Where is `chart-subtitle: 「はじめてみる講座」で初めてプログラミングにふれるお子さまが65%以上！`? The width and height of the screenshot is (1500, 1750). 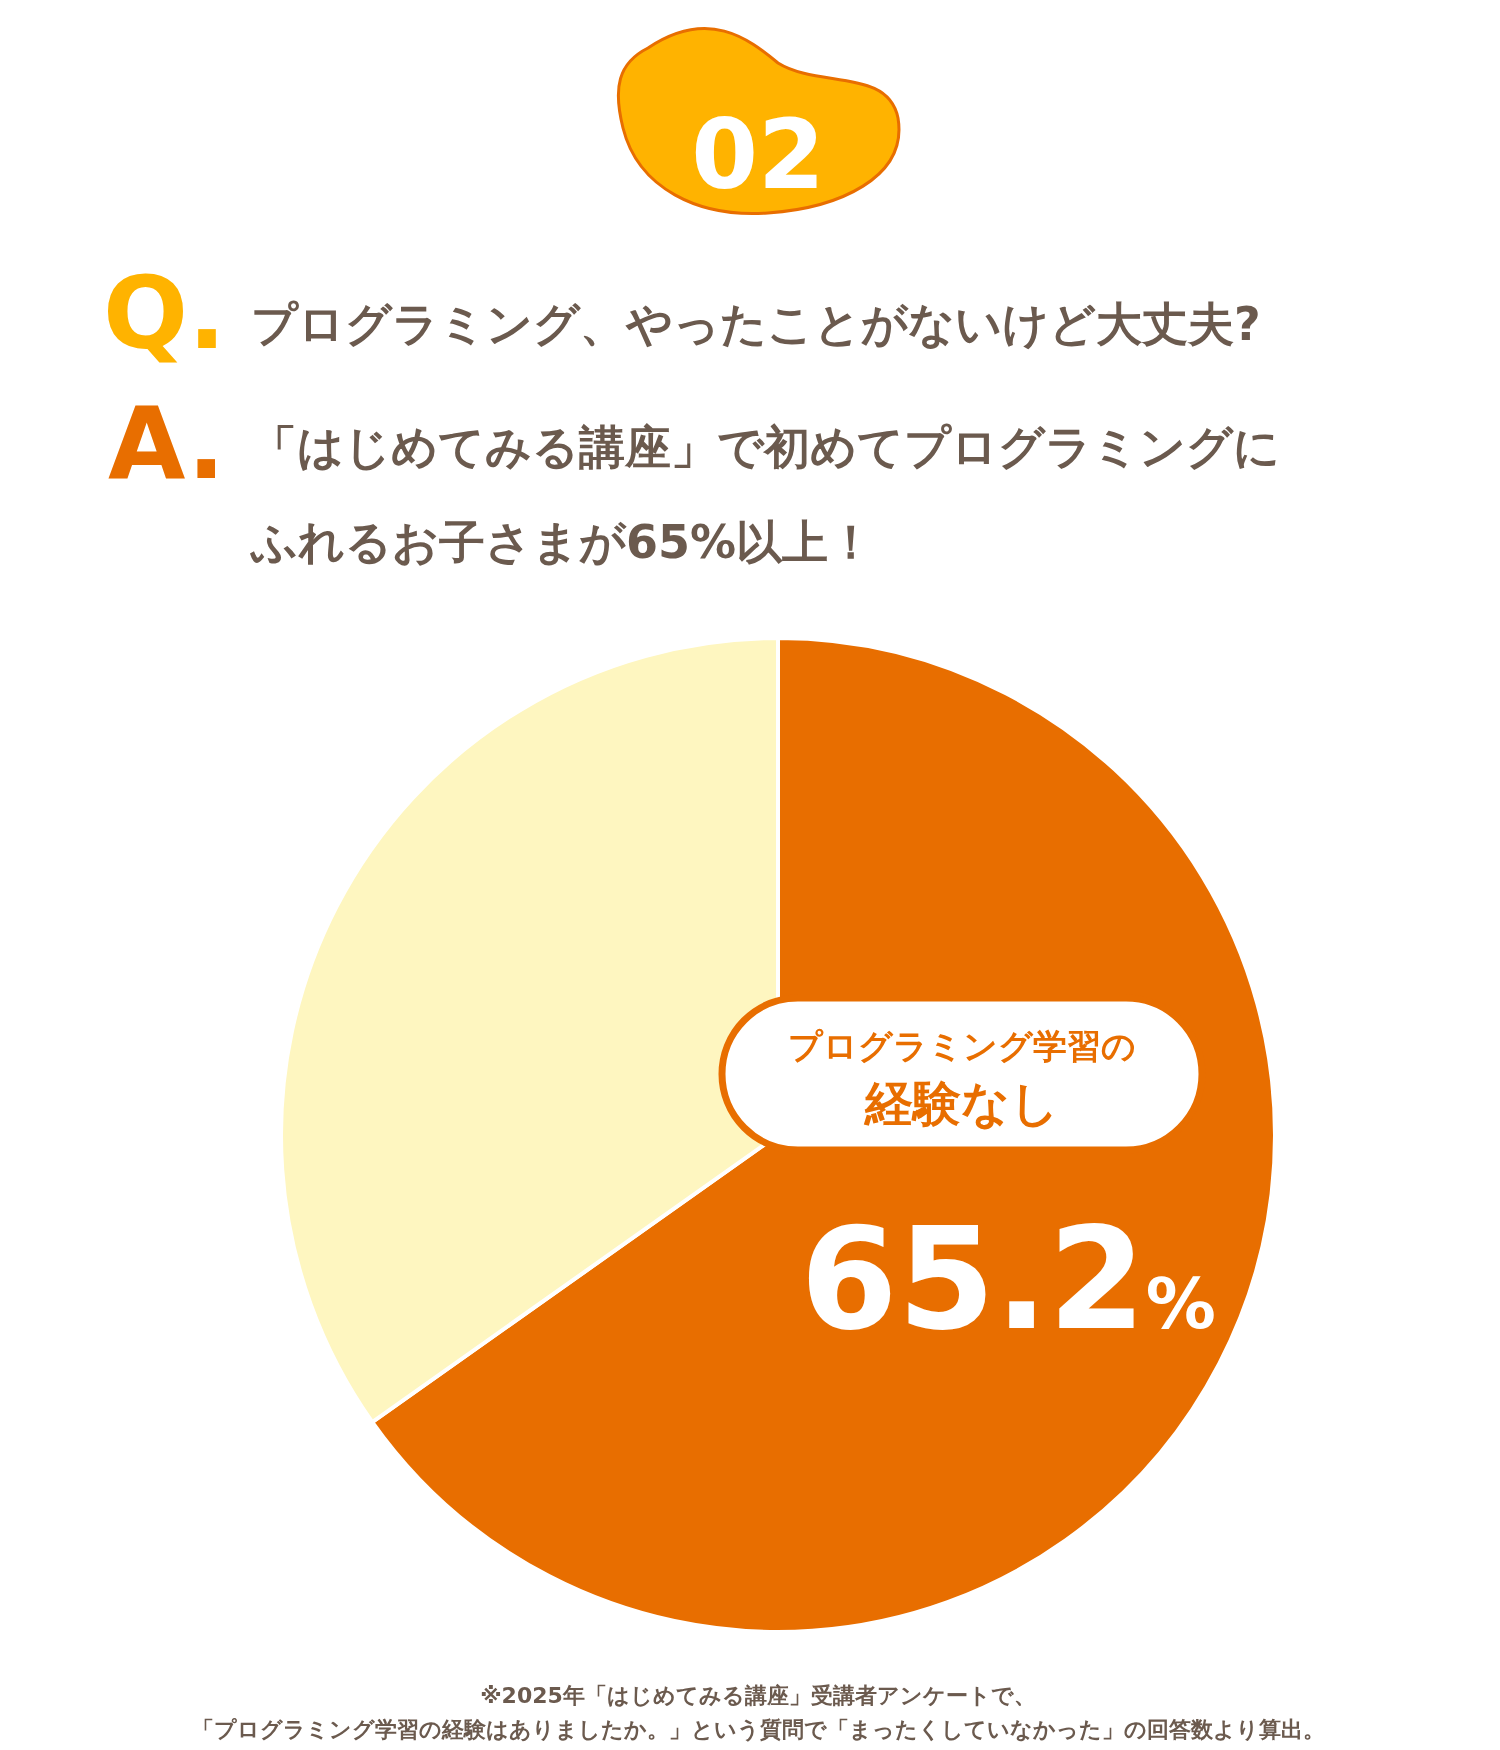
chart-subtitle: 「はじめてみる講座」で初めてプログラミングにふれるお子さまが65%以上！ is located at coordinates (764, 494).